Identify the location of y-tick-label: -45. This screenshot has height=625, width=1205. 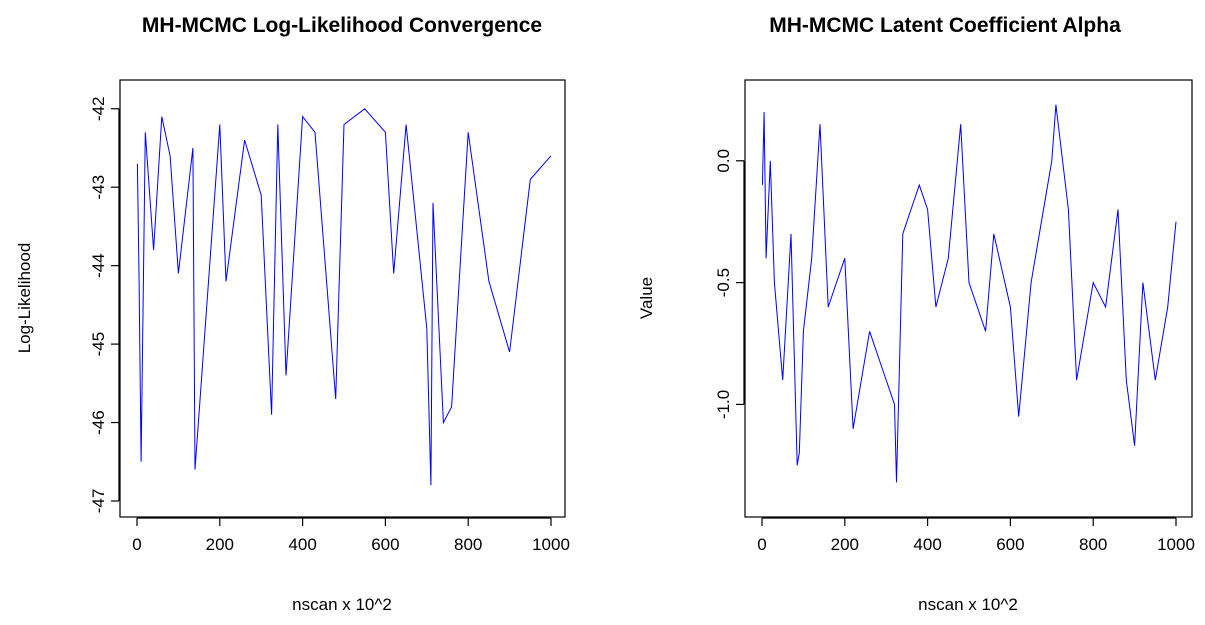
(98, 344).